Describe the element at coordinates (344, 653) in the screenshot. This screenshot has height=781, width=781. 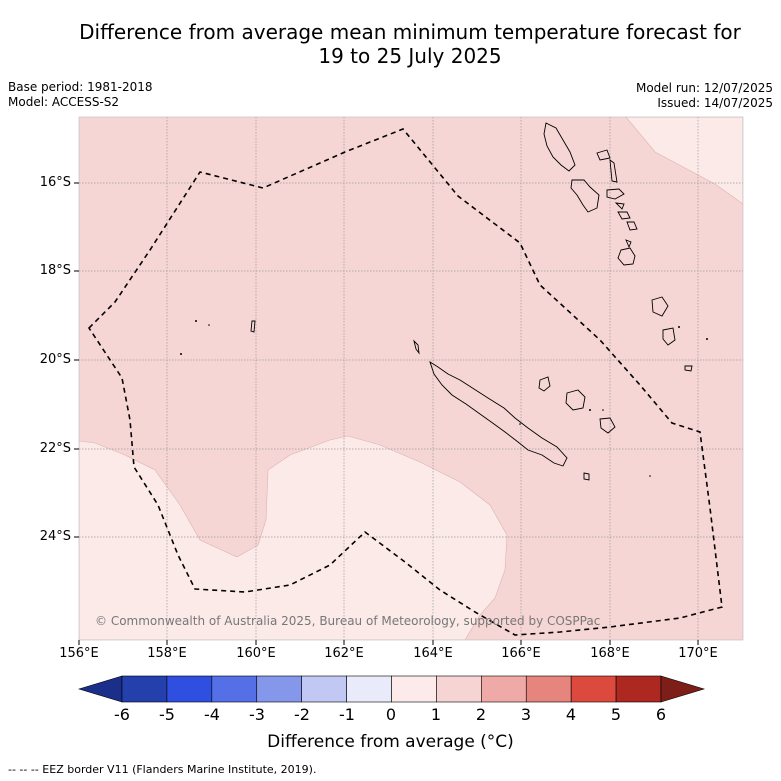
I see `lon-label-162e: 162°E` at that location.